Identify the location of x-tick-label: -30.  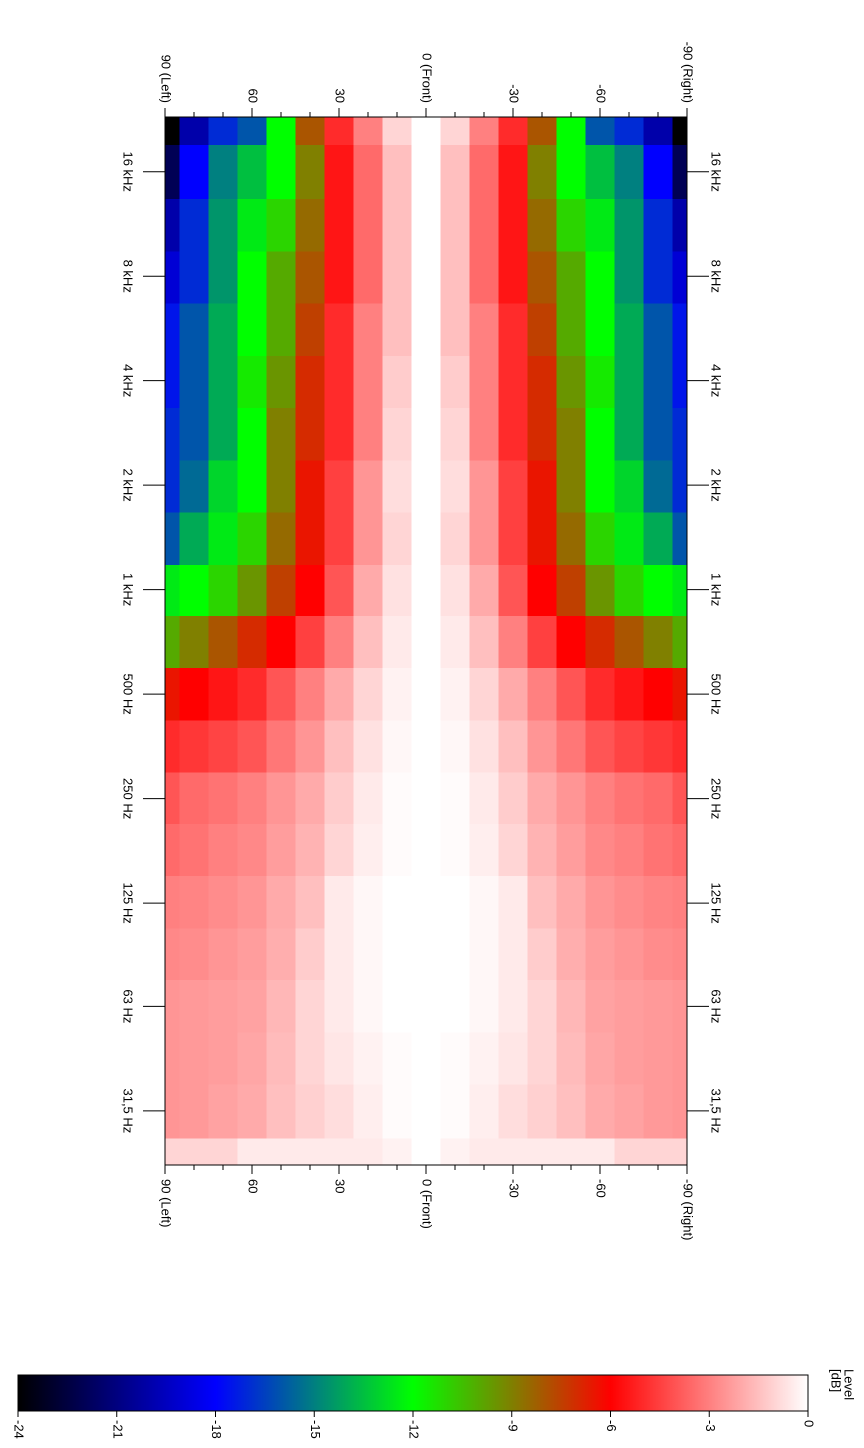
(514, 1188).